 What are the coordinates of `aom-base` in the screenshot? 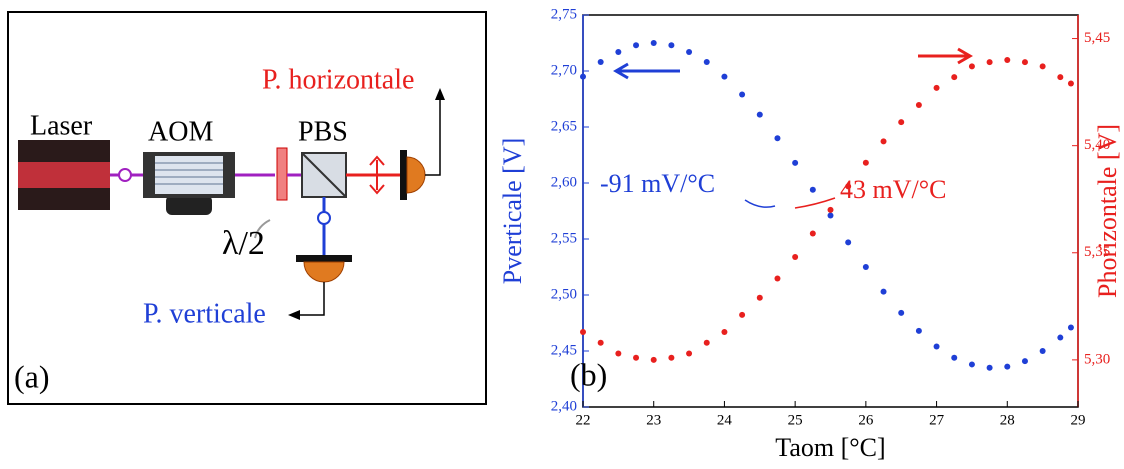 It's located at (189, 205).